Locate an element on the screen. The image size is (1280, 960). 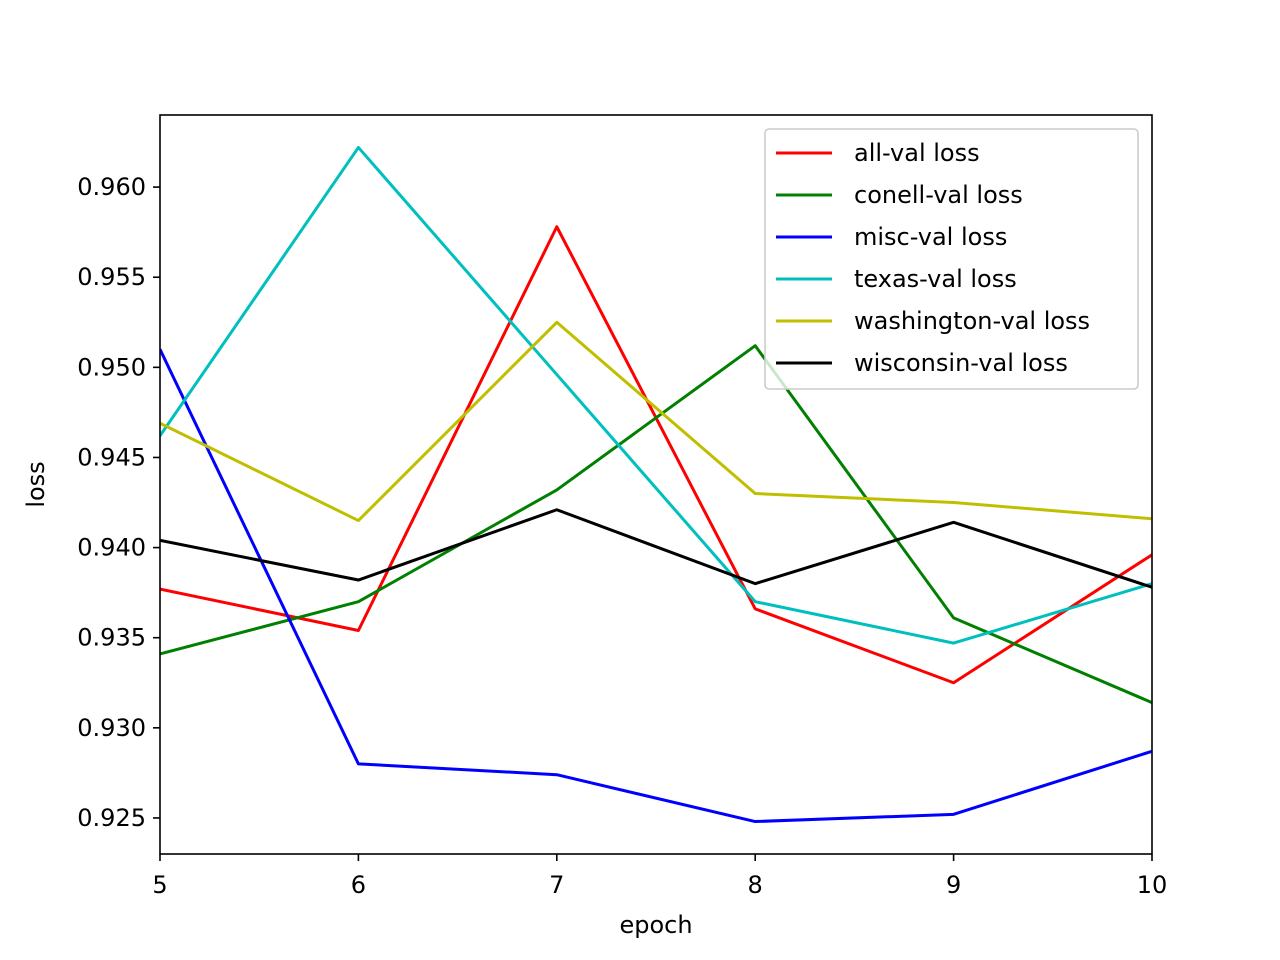
y-tick-label: 0.945 is located at coordinates (111, 457).